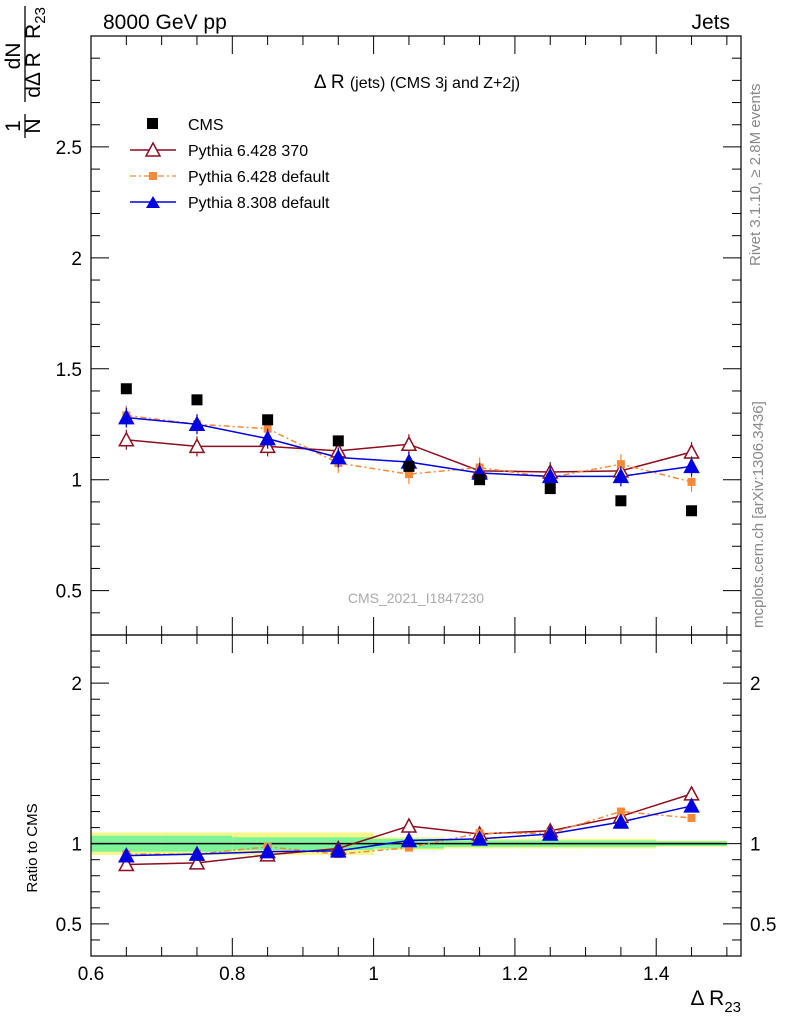 The height and width of the screenshot is (1024, 786). What do you see at coordinates (13, 126) in the screenshot?
I see `ylabel-one: 1` at bounding box center [13, 126].